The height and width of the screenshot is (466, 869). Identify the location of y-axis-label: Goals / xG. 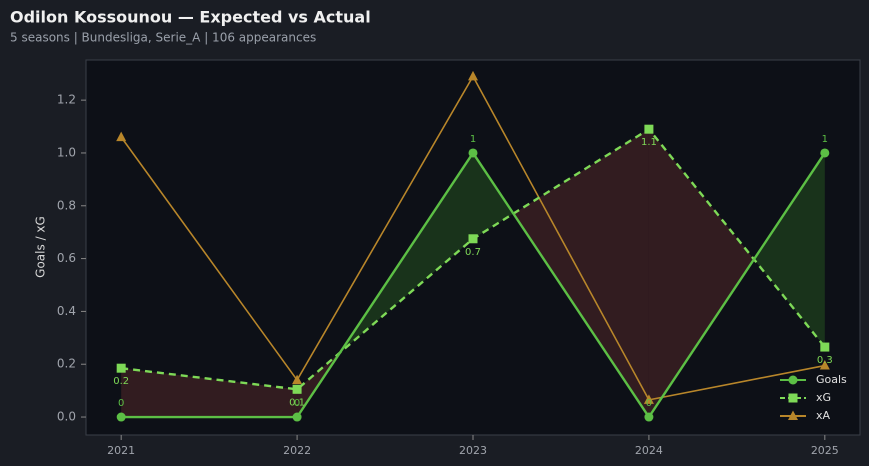
(41, 247).